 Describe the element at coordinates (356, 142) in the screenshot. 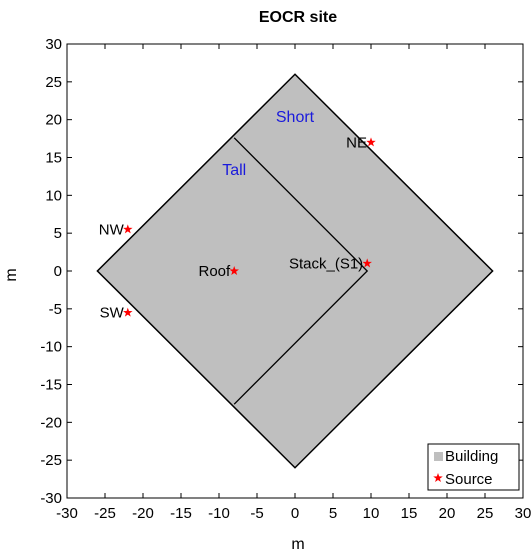

I see `source-label: NE` at that location.